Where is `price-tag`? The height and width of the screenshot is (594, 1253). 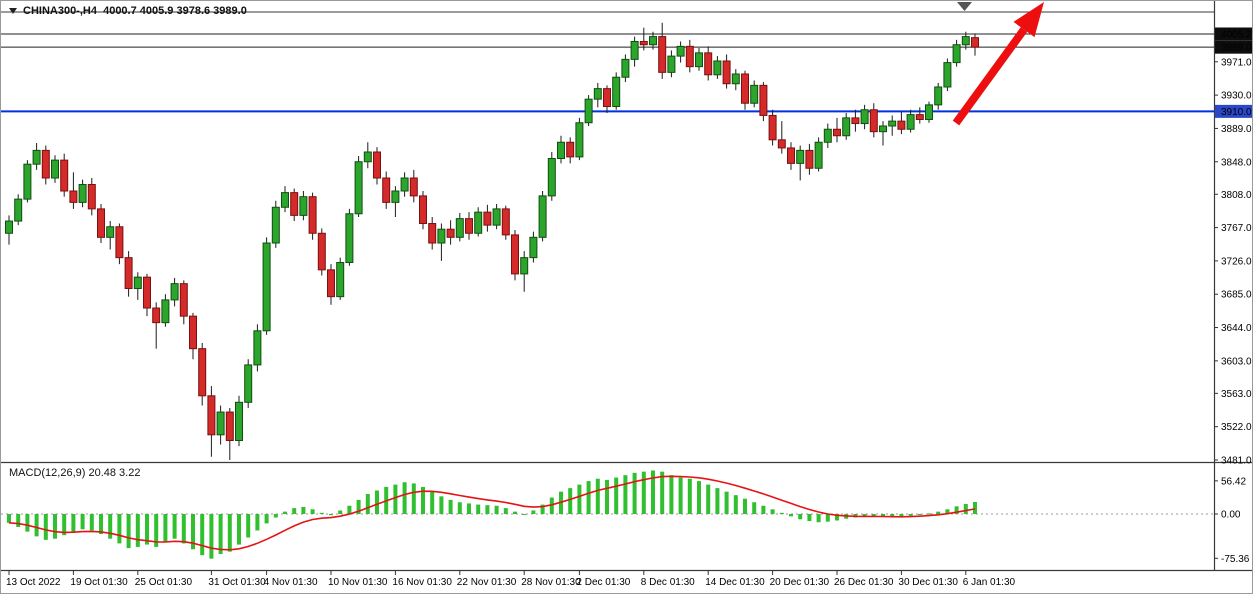
price-tag is located at coordinates (1233, 34).